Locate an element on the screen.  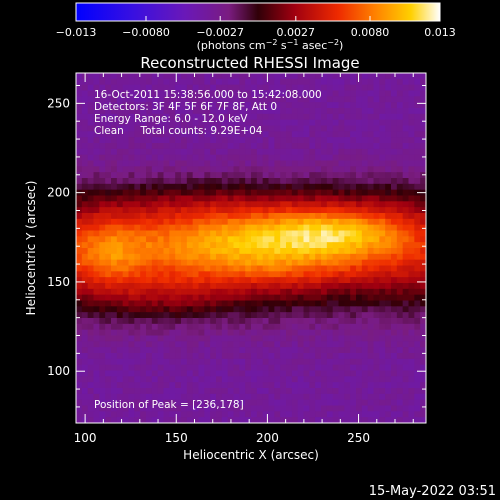
y-tick-label: 200 is located at coordinates (58, 193).